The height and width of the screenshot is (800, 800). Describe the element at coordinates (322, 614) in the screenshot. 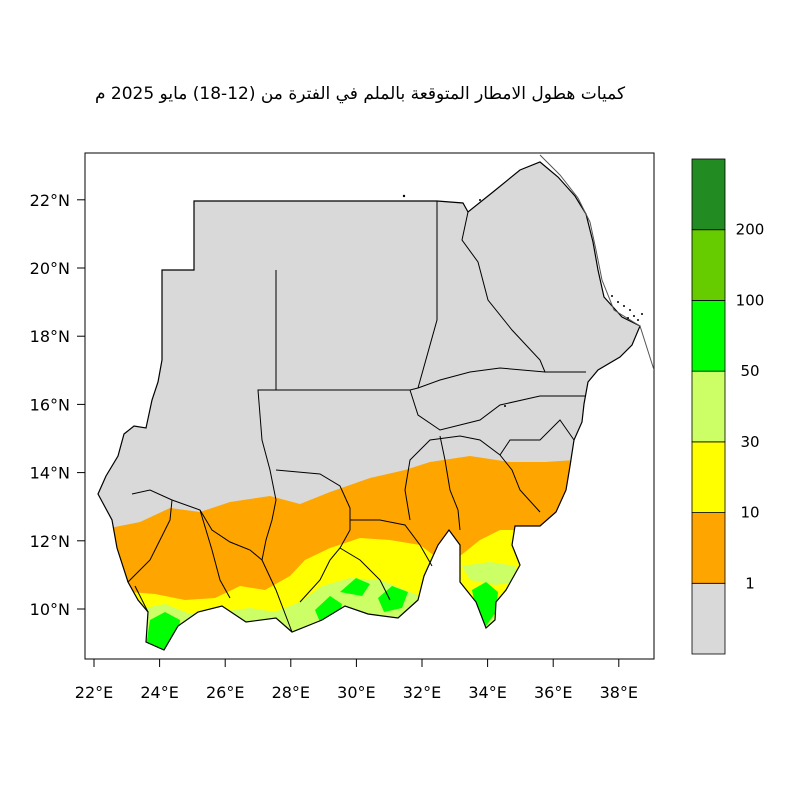

I see `zone-50-100mm` at that location.